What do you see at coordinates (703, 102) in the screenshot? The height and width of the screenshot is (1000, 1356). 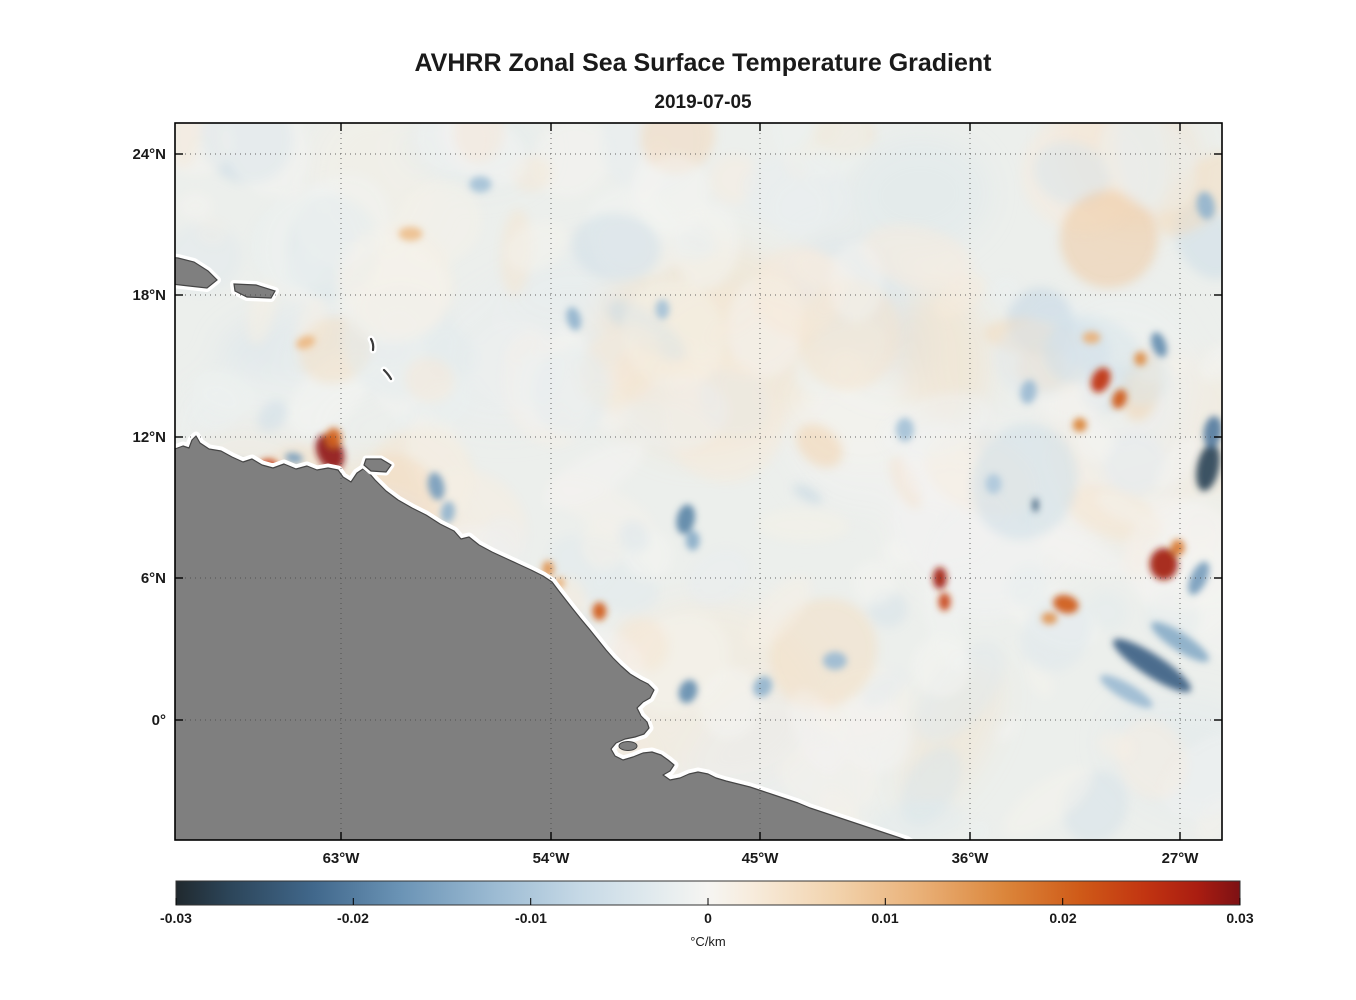 I see `chart-subtitle: 2019-07-05` at bounding box center [703, 102].